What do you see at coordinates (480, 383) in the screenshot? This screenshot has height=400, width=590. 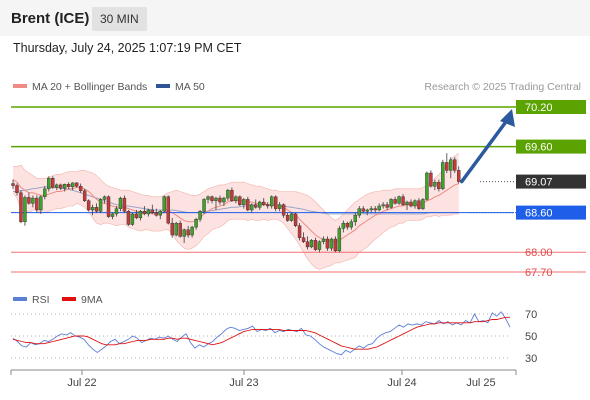 I see `x-axis-label: Jul 25` at bounding box center [480, 383].